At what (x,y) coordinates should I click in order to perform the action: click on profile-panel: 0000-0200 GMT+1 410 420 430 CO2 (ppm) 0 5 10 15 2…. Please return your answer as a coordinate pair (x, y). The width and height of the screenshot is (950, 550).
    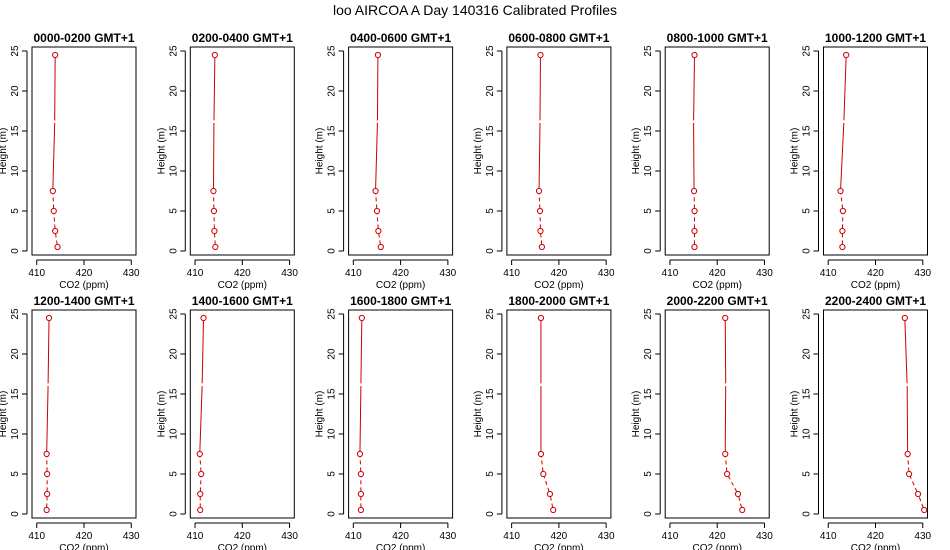
    Looking at the image, I should click on (70, 161).